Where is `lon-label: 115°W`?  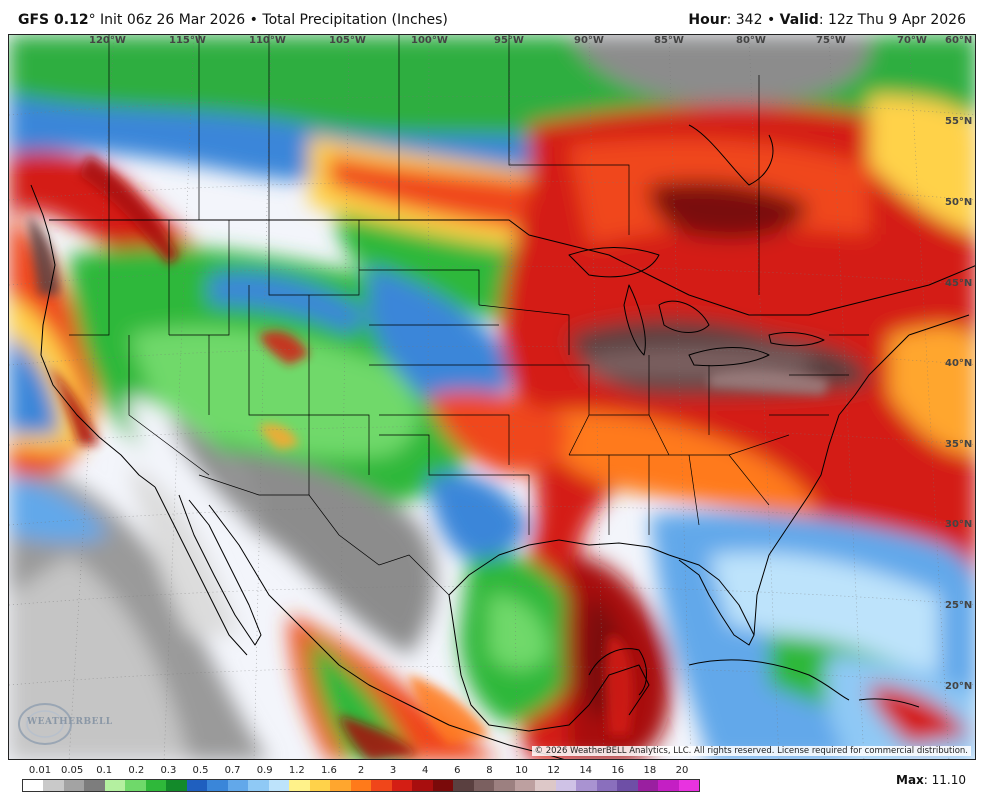 lon-label: 115°W is located at coordinates (187, 40).